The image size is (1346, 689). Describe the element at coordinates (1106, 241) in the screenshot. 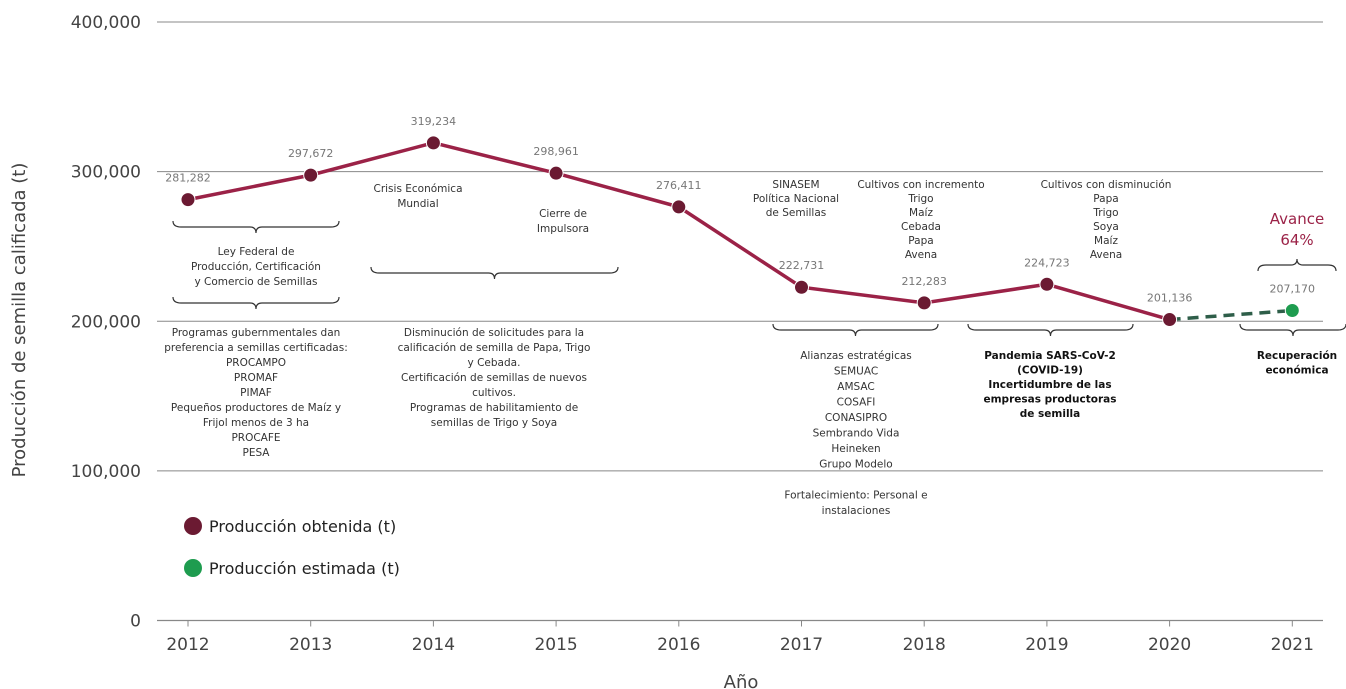

I see `annotation-disminucion: Maíz` at that location.